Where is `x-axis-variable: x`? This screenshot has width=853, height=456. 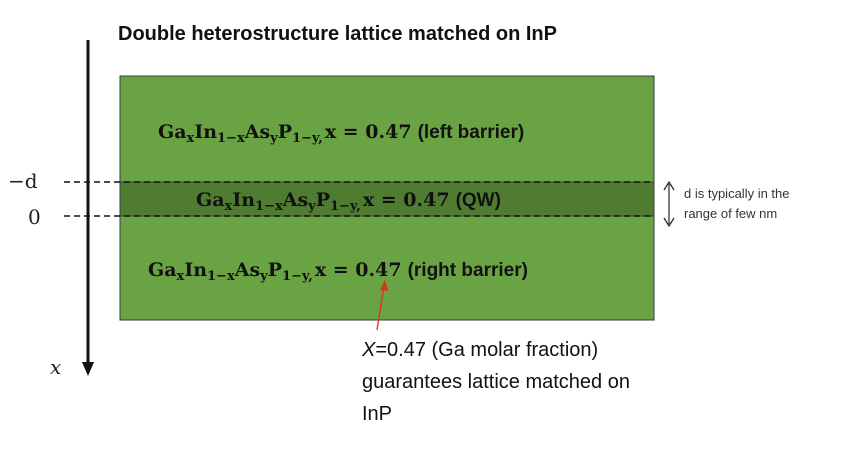
x-axis-variable: x is located at coordinates (55, 367).